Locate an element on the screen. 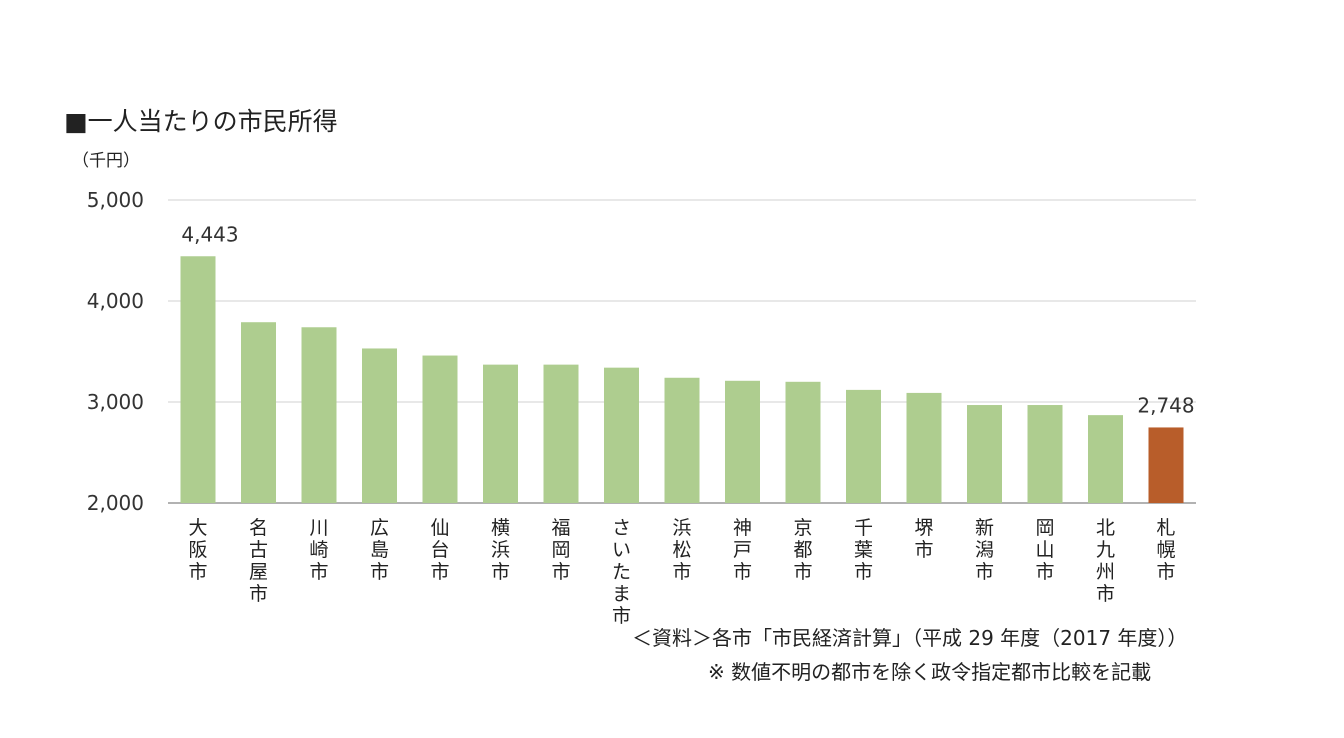 This screenshot has width=1344, height=738. x-category-label: 神戸市 is located at coordinates (742, 550).